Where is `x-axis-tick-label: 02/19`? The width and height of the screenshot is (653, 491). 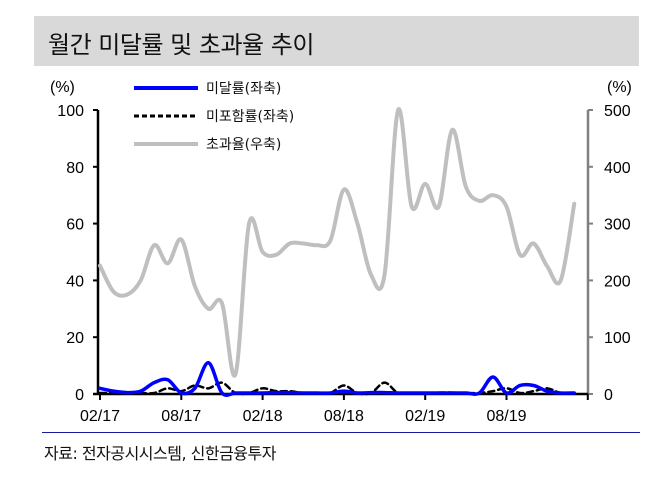 x-axis-tick-label: 02/19 is located at coordinates (425, 416).